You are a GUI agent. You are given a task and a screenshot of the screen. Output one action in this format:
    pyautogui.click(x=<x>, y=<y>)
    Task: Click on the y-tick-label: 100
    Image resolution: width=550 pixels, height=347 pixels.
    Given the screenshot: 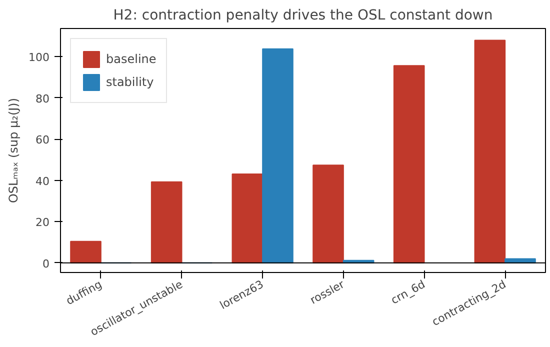 What is the action you would take?
    pyautogui.click(x=39, y=57)
    